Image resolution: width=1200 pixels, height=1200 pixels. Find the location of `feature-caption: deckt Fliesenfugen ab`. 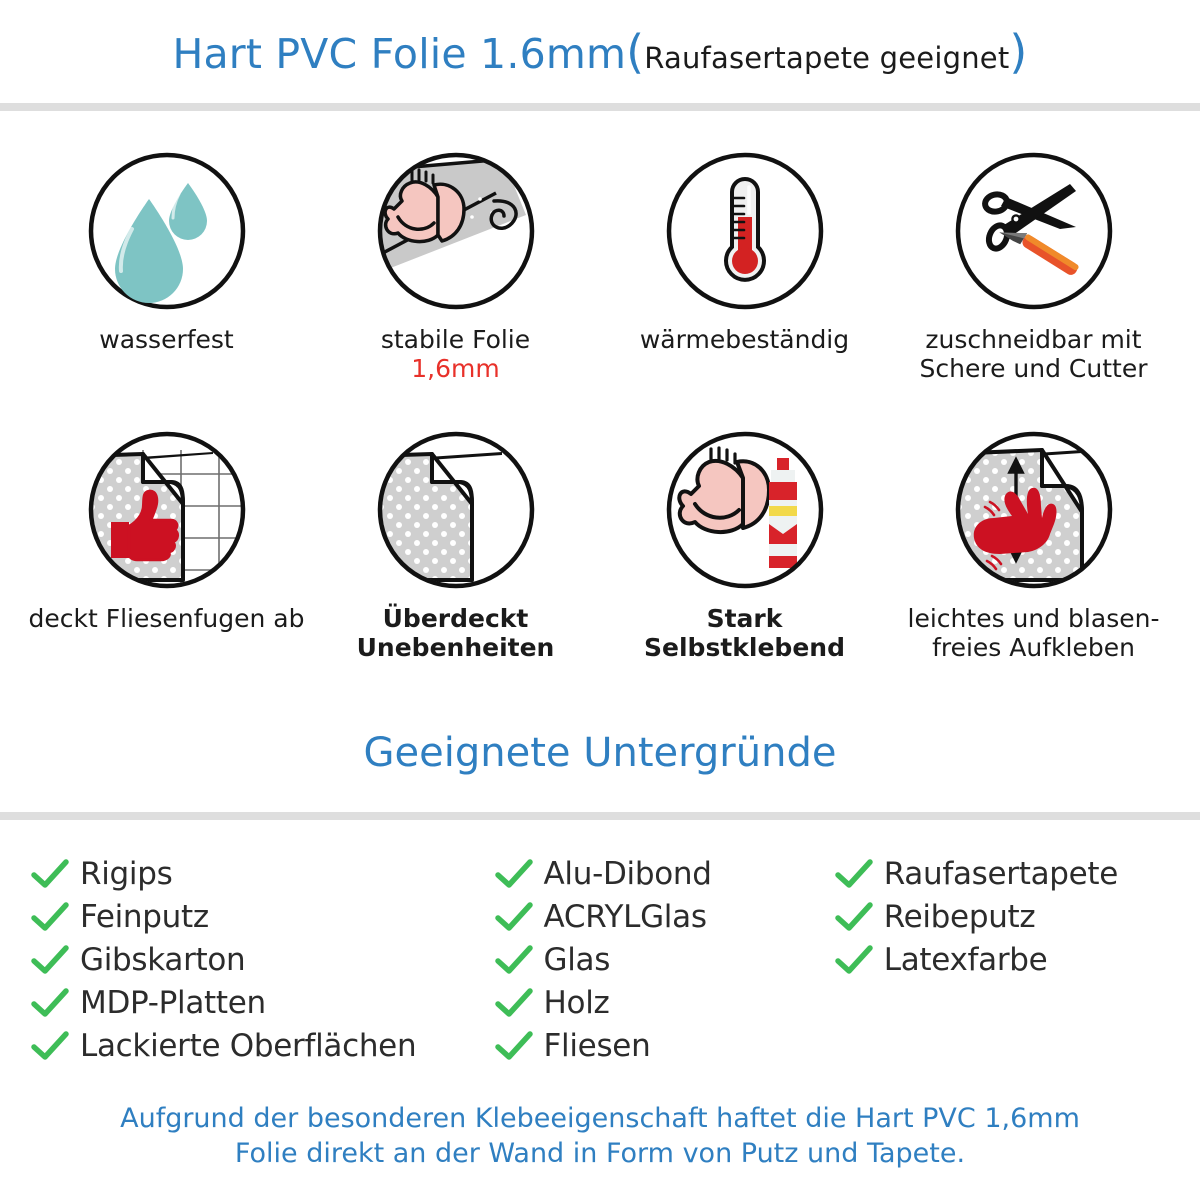

feature-caption: deckt Fliesenfugen ab is located at coordinates (166, 618).